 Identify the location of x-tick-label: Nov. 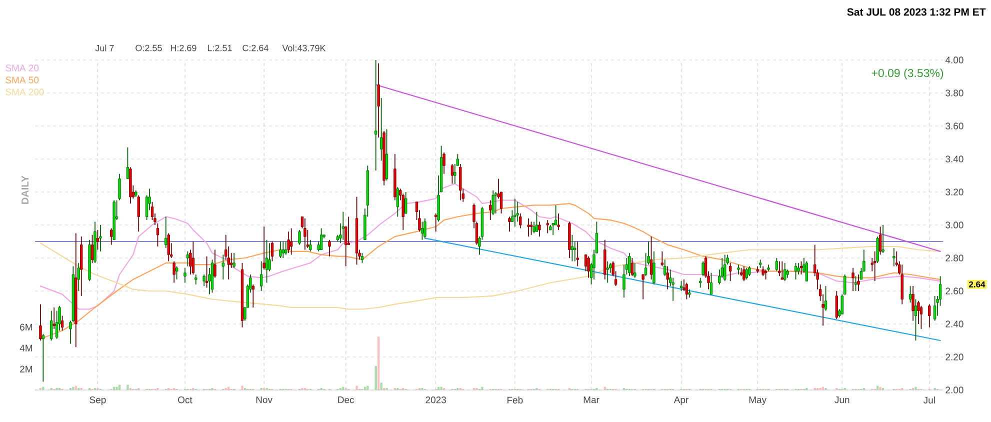
(264, 400).